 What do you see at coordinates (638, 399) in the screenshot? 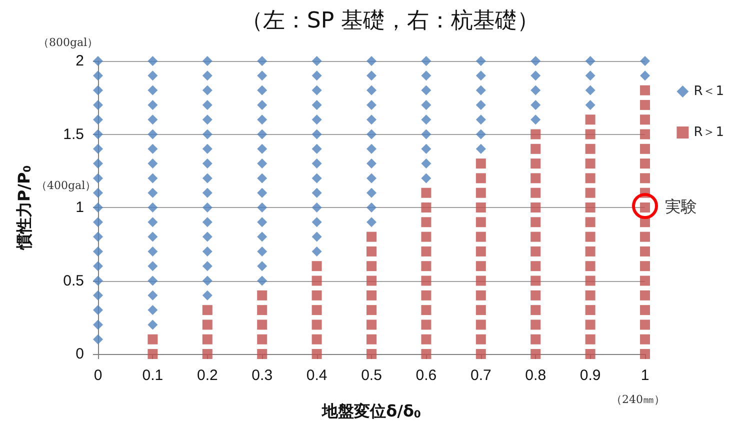
I see `text: （240㎜）` at bounding box center [638, 399].